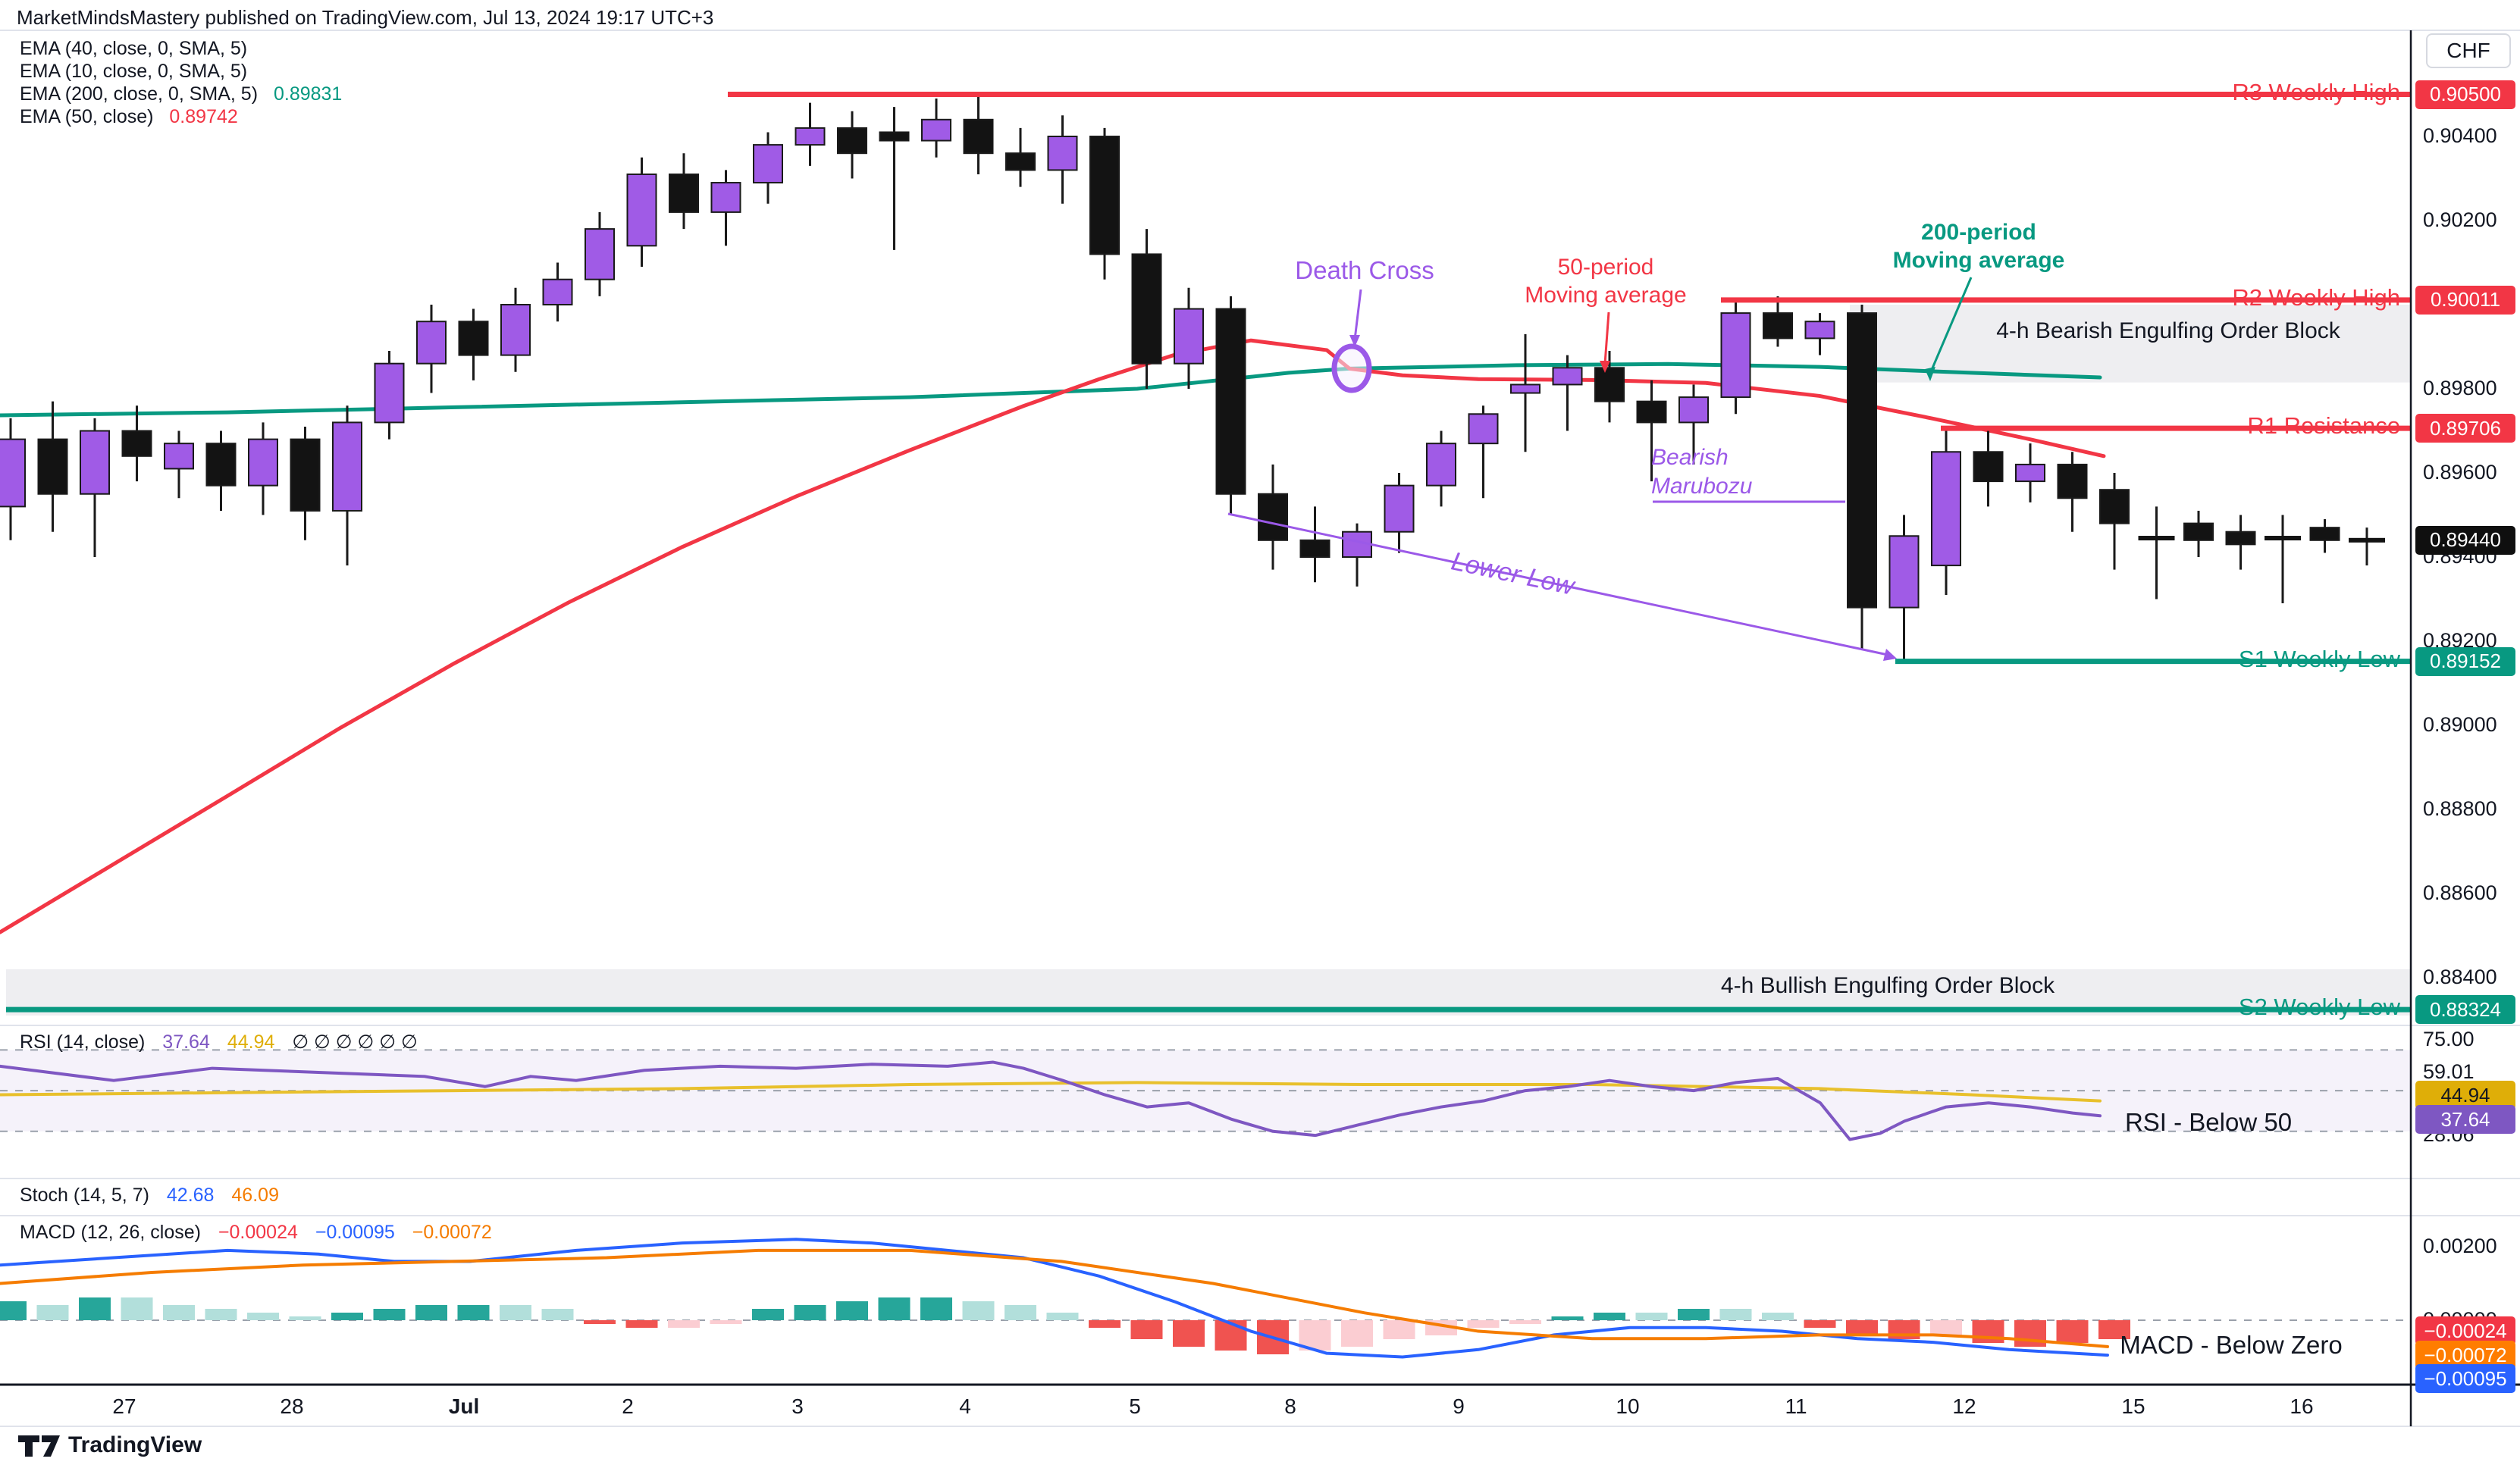  I want to click on legend-row-ema50: EMA (50, close) 0.89742, so click(129, 117).